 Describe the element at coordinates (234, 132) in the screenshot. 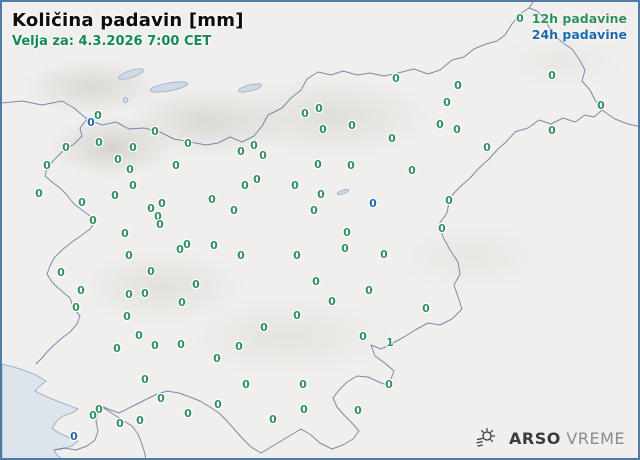

I see `lakes` at that location.